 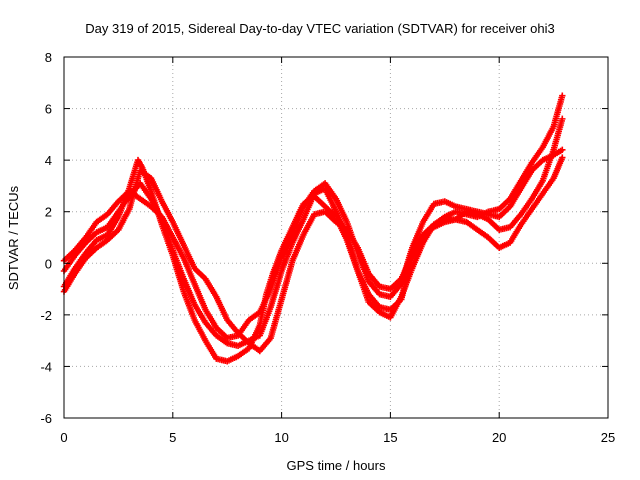 I want to click on x-tick-label: 5, so click(x=172, y=437).